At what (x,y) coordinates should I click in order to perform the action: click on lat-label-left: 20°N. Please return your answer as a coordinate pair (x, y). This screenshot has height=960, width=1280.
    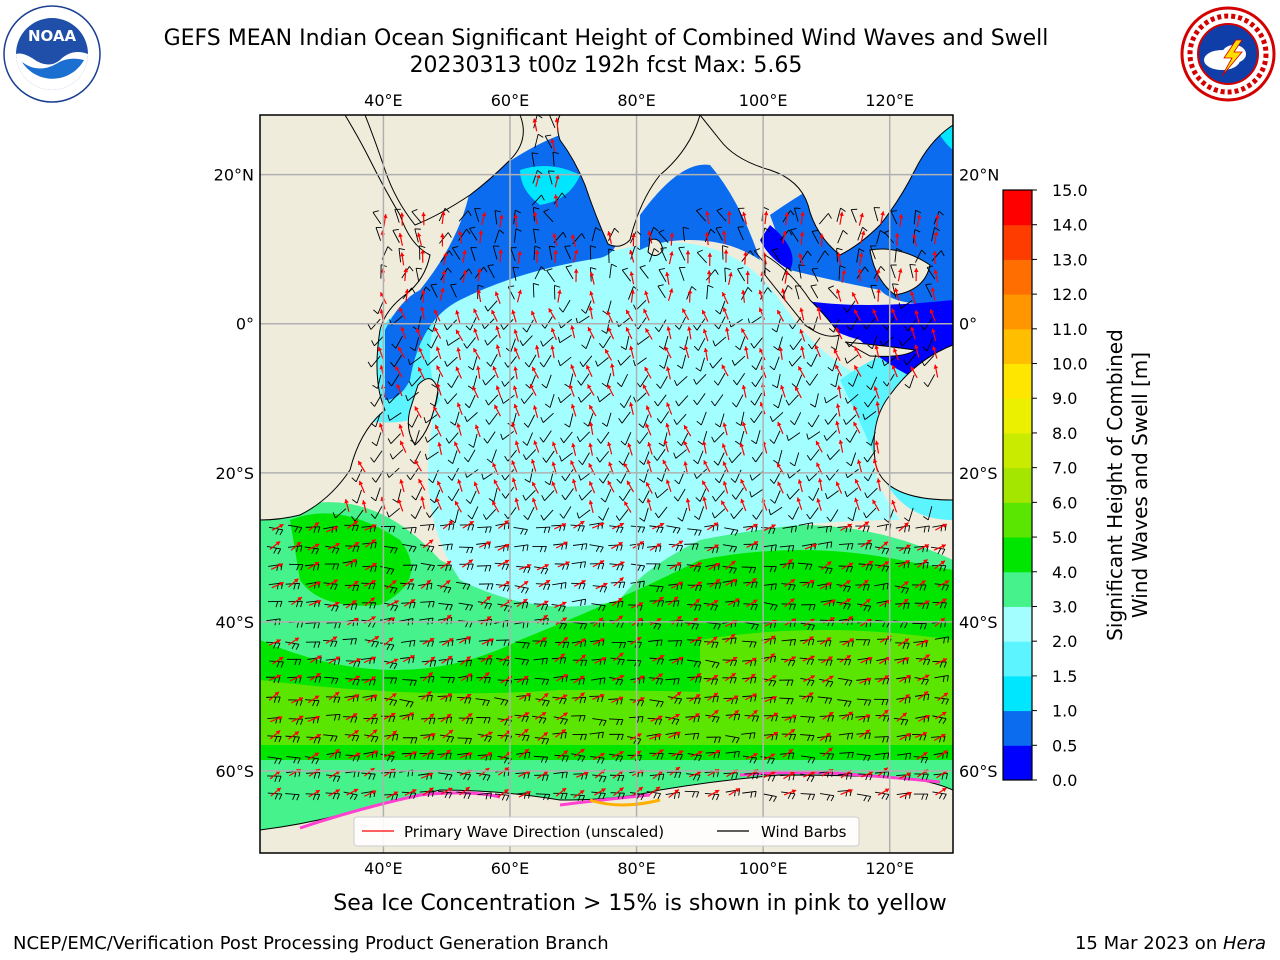
    Looking at the image, I should click on (234, 175).